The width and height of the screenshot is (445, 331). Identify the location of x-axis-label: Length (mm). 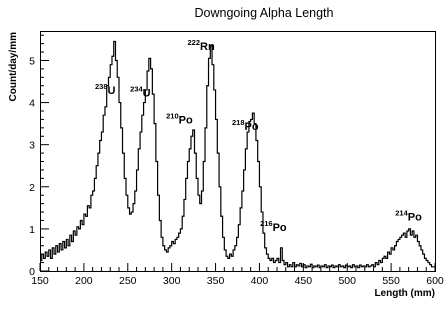
(404, 293).